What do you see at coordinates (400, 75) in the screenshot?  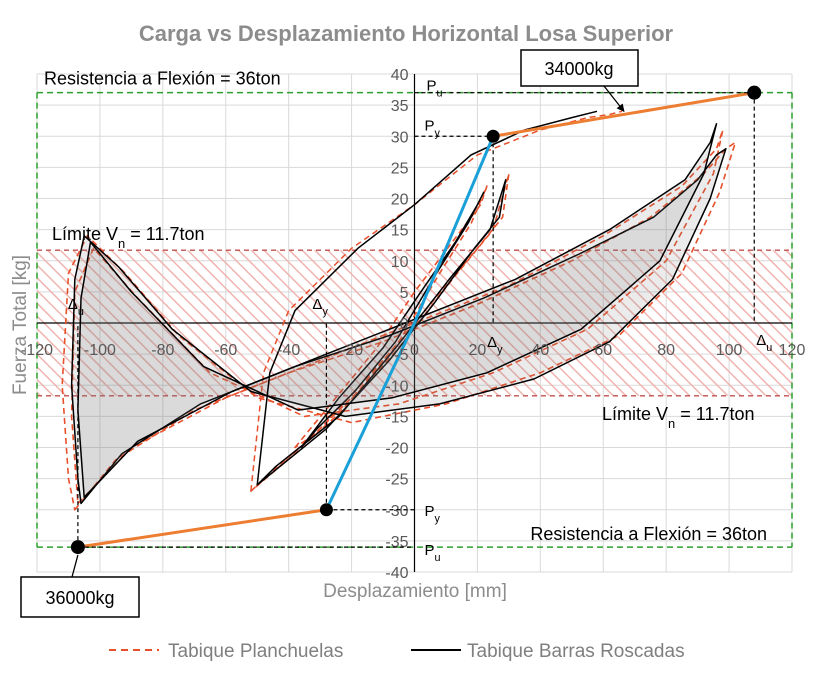 I see `y-tick-label: 40` at bounding box center [400, 75].